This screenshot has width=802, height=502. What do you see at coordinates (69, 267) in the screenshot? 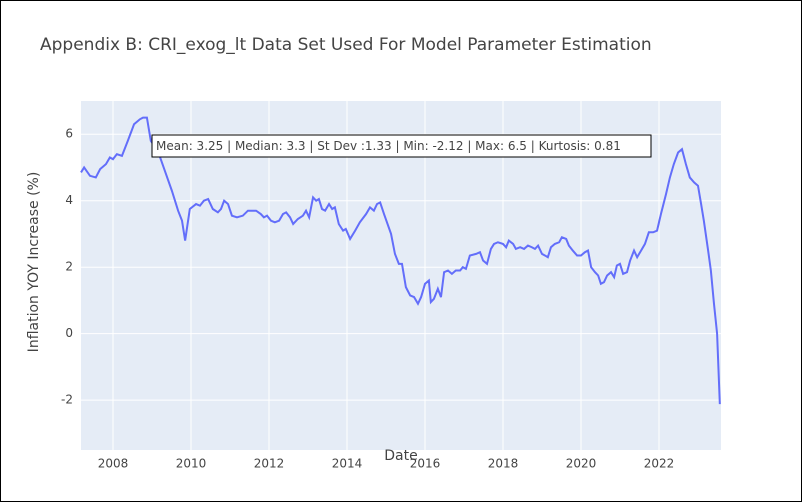
I see `y-tick-label: 2` at bounding box center [69, 267].